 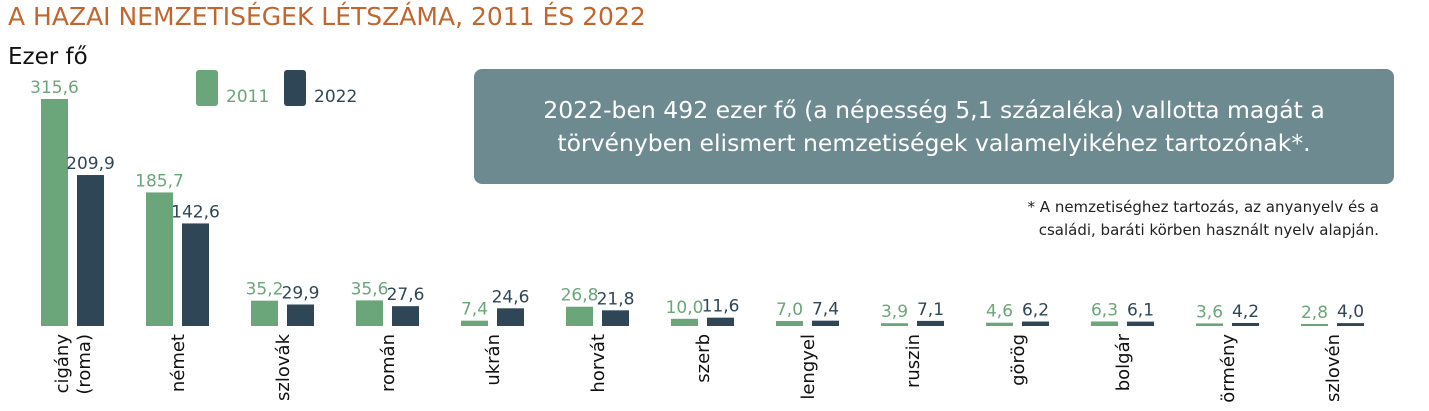 I want to click on data-label-2022: 7,4, so click(x=825, y=310).